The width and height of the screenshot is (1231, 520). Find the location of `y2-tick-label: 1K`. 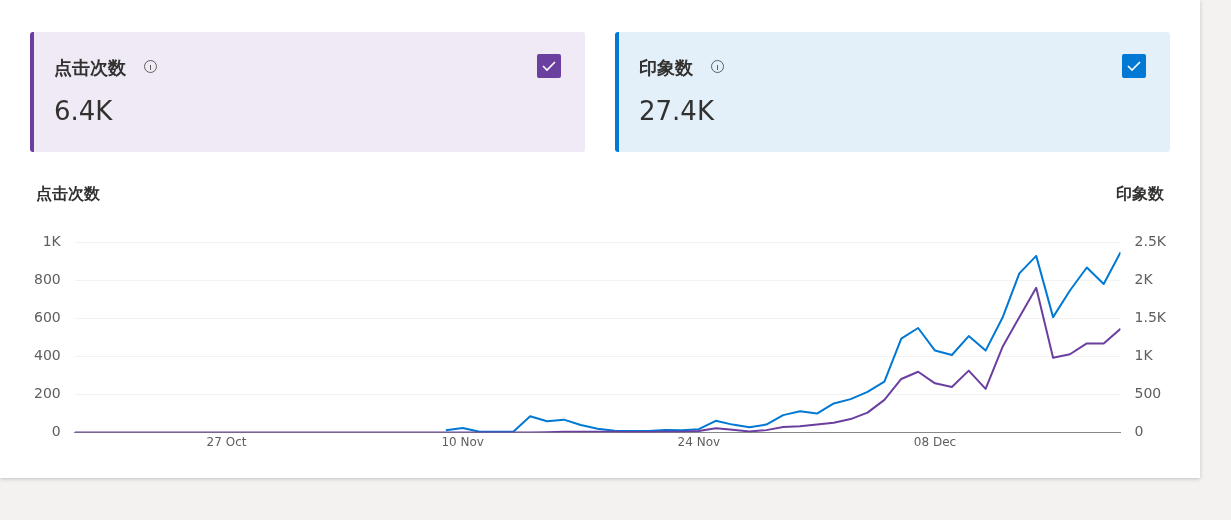

y2-tick-label: 1K is located at coordinates (1144, 355).